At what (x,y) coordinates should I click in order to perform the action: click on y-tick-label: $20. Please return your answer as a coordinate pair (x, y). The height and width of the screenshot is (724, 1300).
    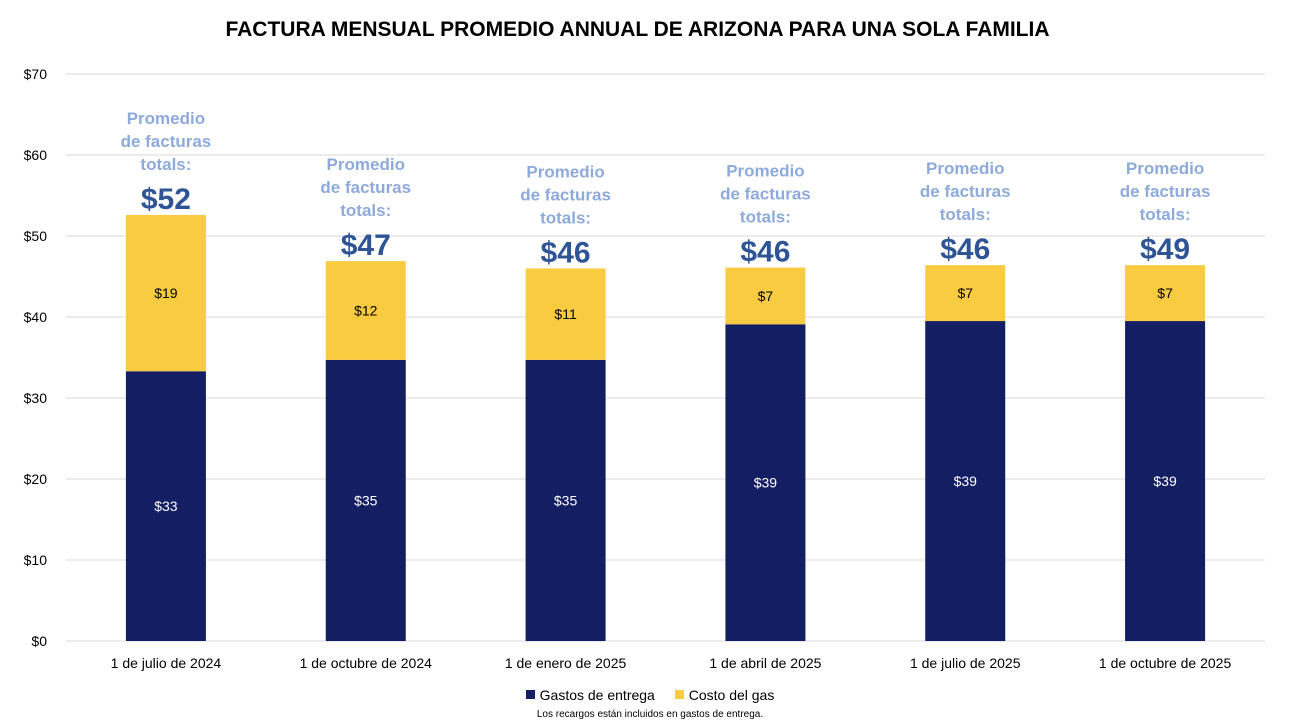
    Looking at the image, I should click on (36, 479).